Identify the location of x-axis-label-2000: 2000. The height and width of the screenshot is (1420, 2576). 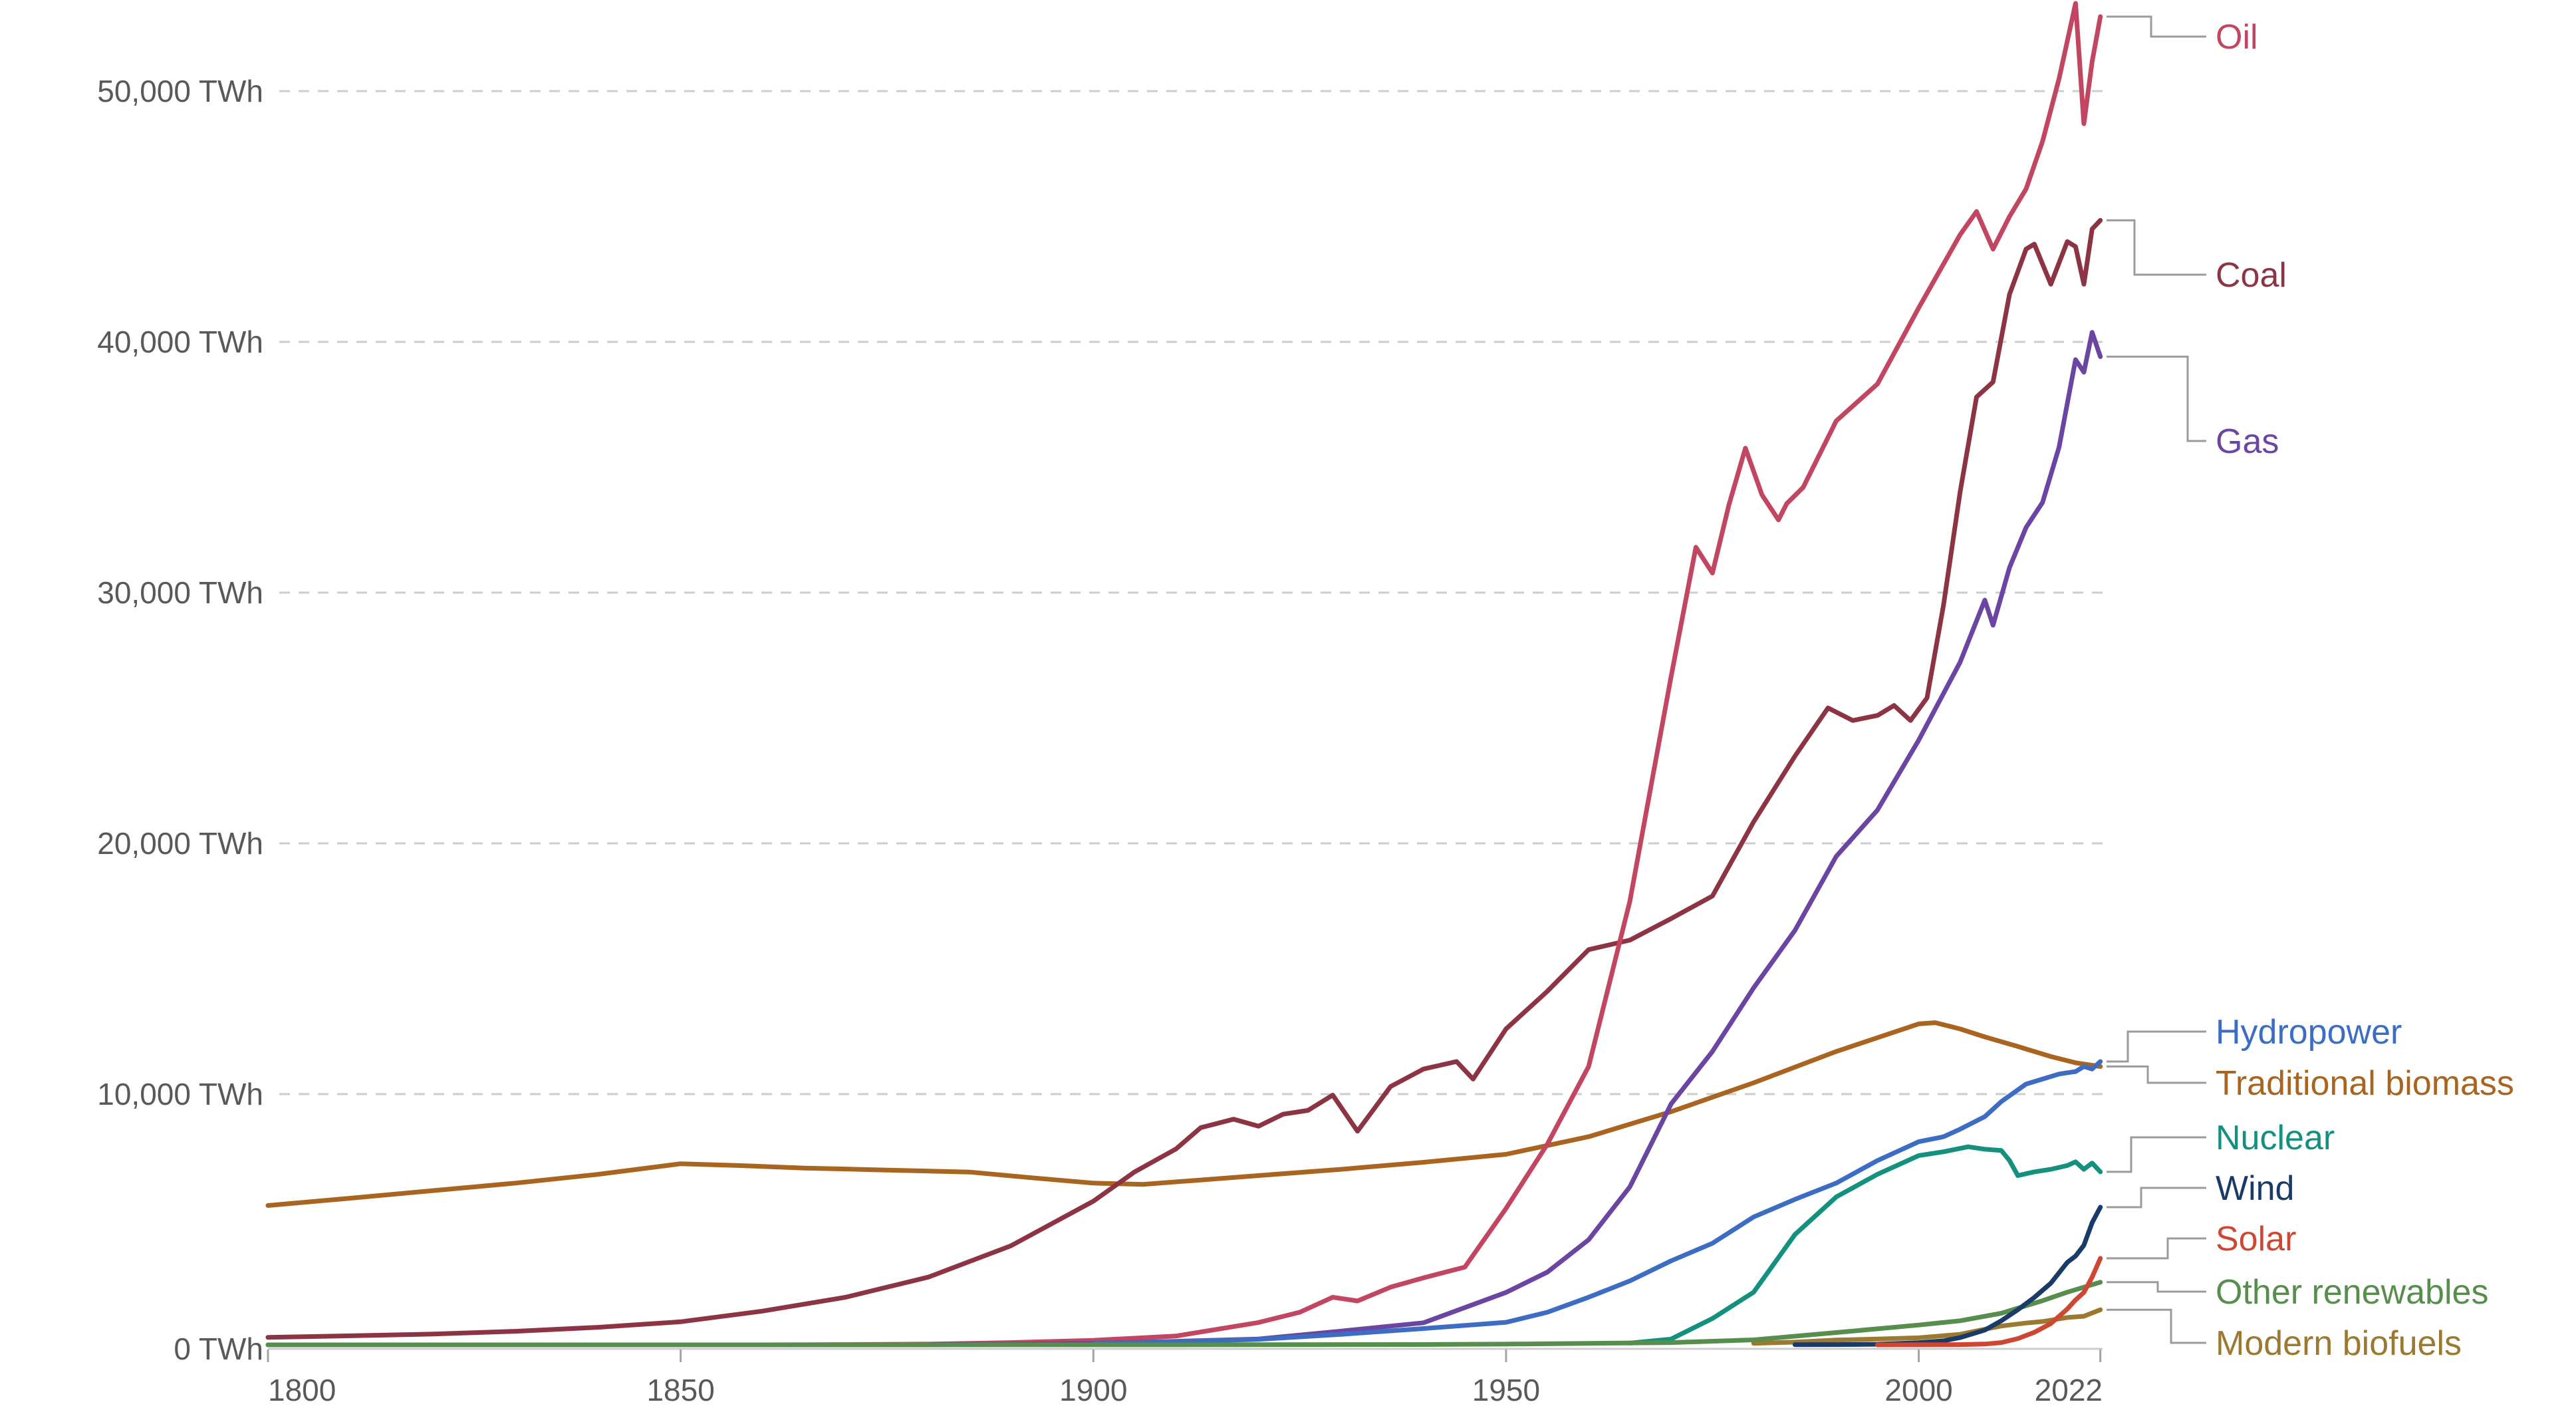
(1918, 1390).